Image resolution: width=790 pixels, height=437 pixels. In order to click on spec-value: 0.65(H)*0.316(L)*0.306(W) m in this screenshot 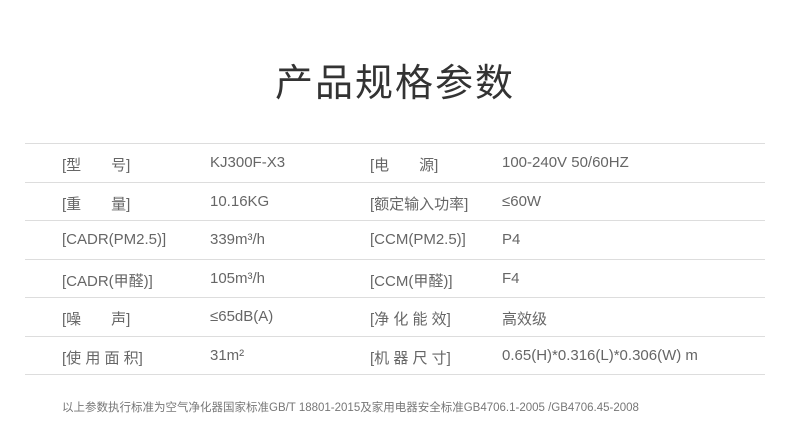, I will do `click(600, 355)`.